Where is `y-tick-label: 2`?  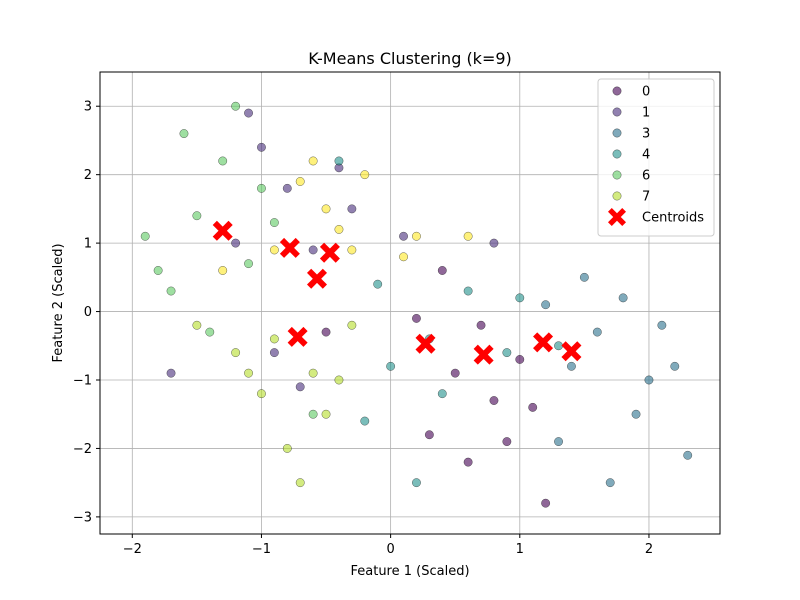 y-tick-label: 2 is located at coordinates (88, 175).